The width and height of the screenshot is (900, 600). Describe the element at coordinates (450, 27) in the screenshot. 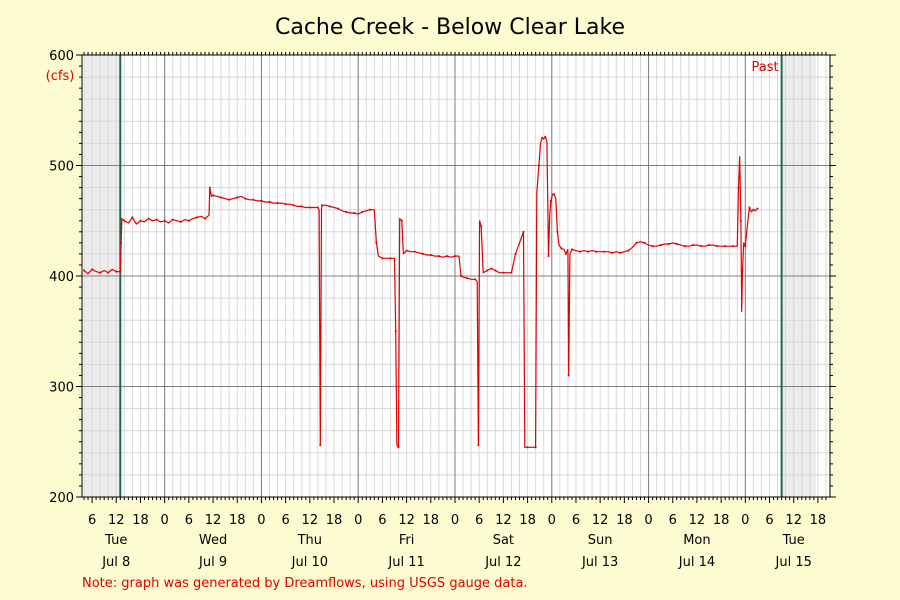

I see `chart-title: Cache Creek - Below Clear Lake` at that location.